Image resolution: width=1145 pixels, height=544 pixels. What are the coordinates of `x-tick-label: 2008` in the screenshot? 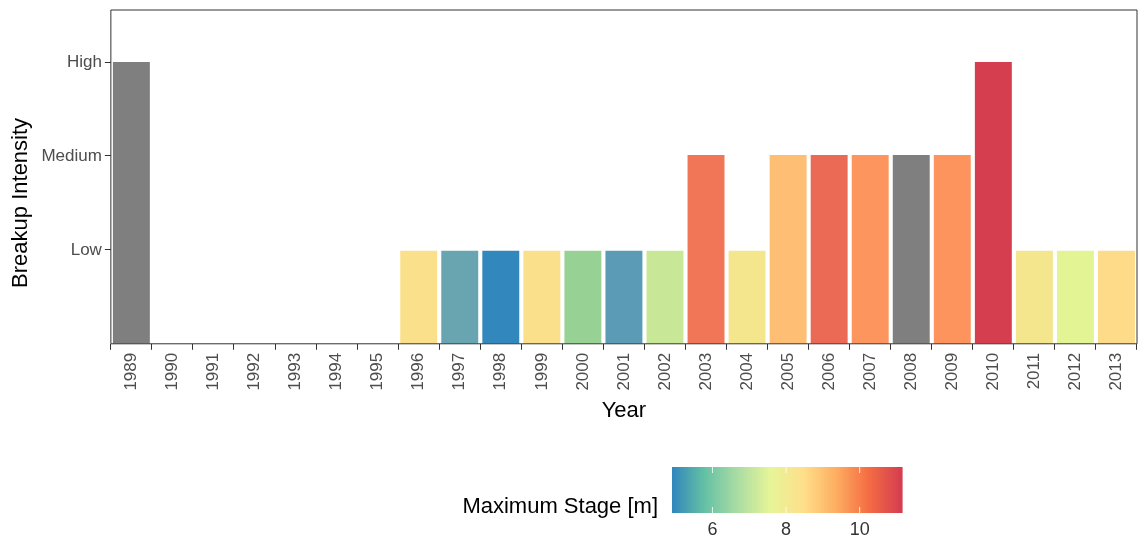 It's located at (910, 371).